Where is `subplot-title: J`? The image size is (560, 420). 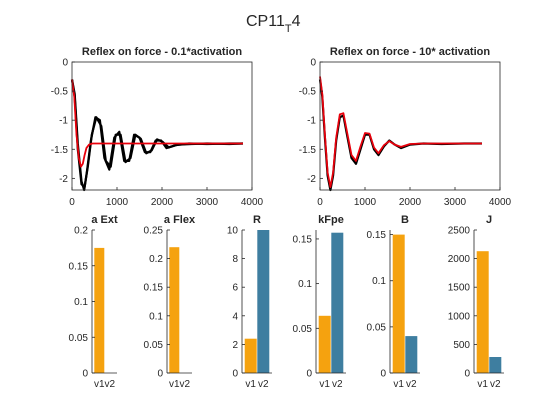
subplot-title: J is located at coordinates (489, 220).